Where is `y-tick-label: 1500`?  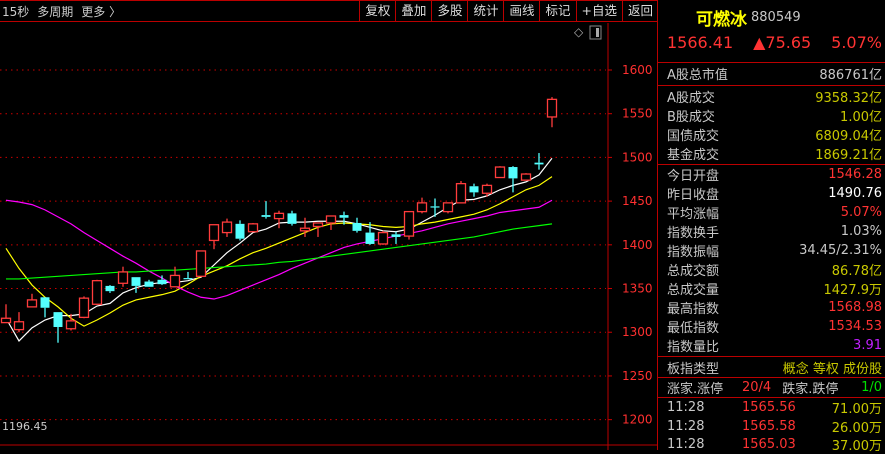
y-tick-label: 1500 is located at coordinates (637, 157).